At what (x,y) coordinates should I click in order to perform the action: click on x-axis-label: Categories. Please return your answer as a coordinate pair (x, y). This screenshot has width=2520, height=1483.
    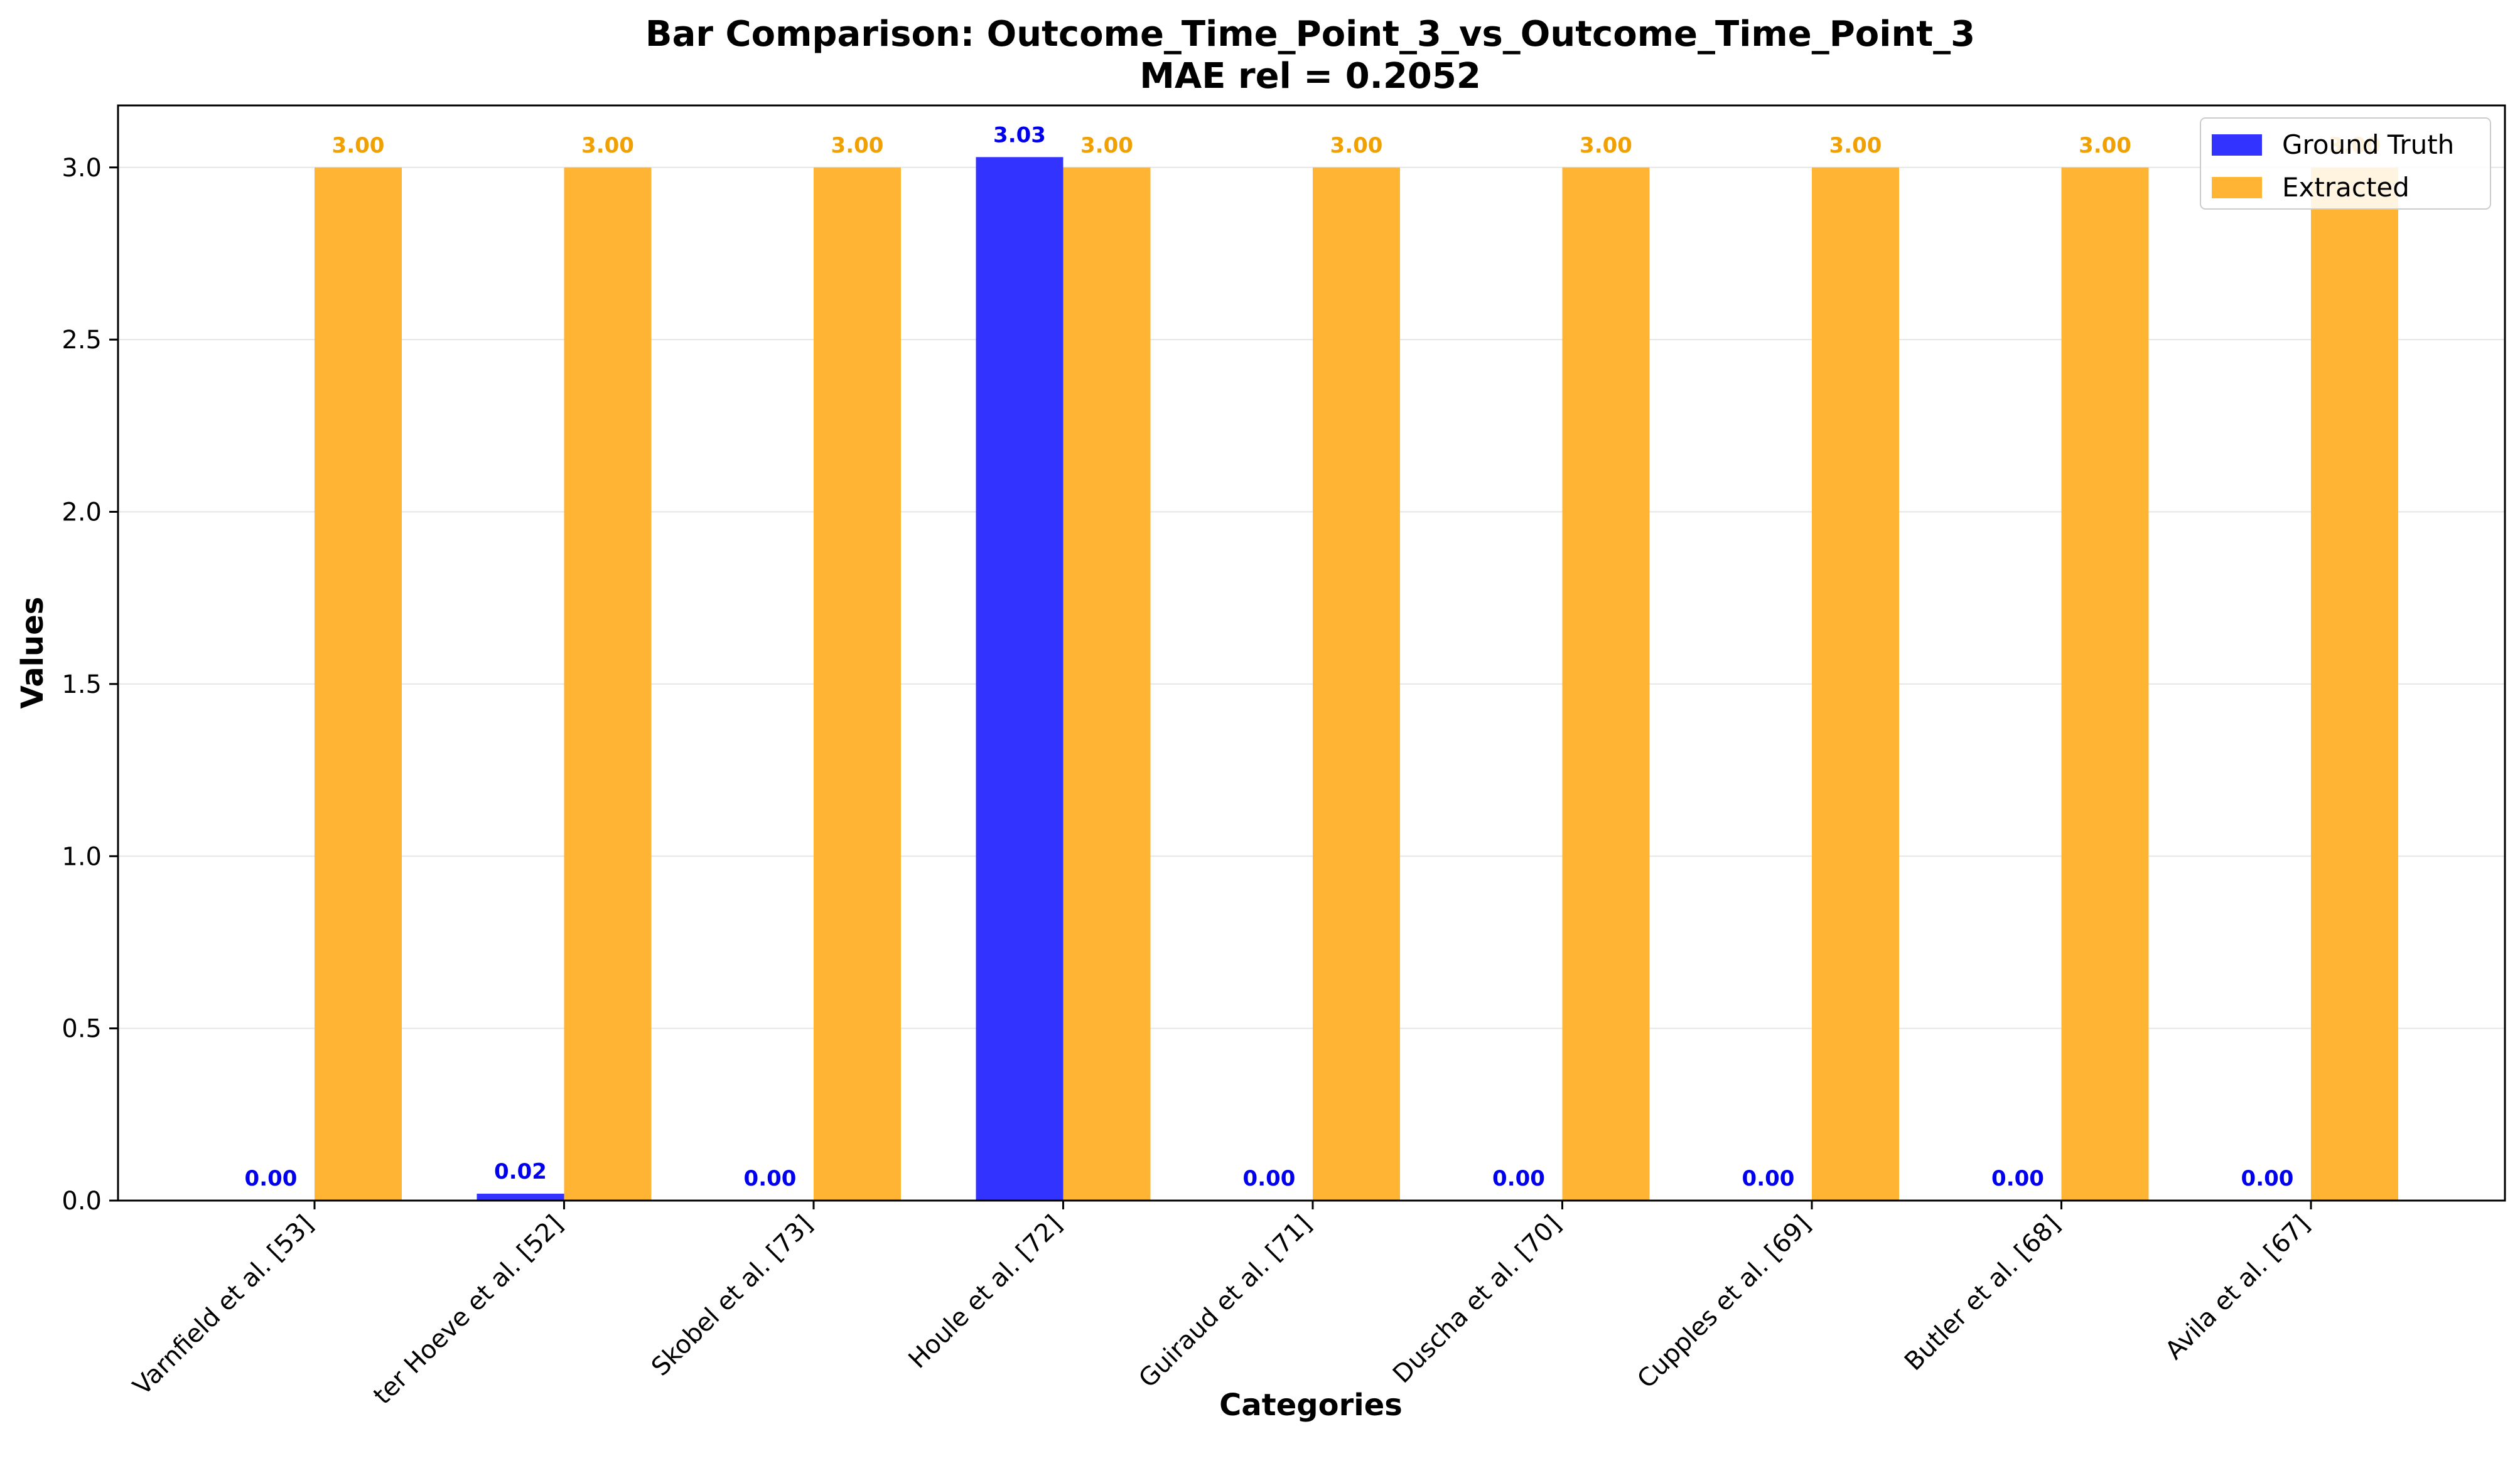
    Looking at the image, I should click on (1311, 1405).